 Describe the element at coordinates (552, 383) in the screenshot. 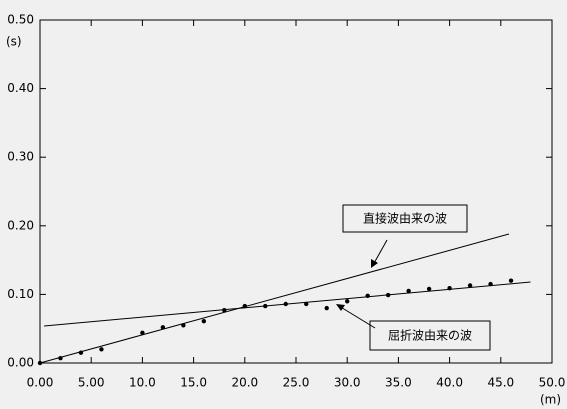

I see `x-tick-label: 50.0` at that location.